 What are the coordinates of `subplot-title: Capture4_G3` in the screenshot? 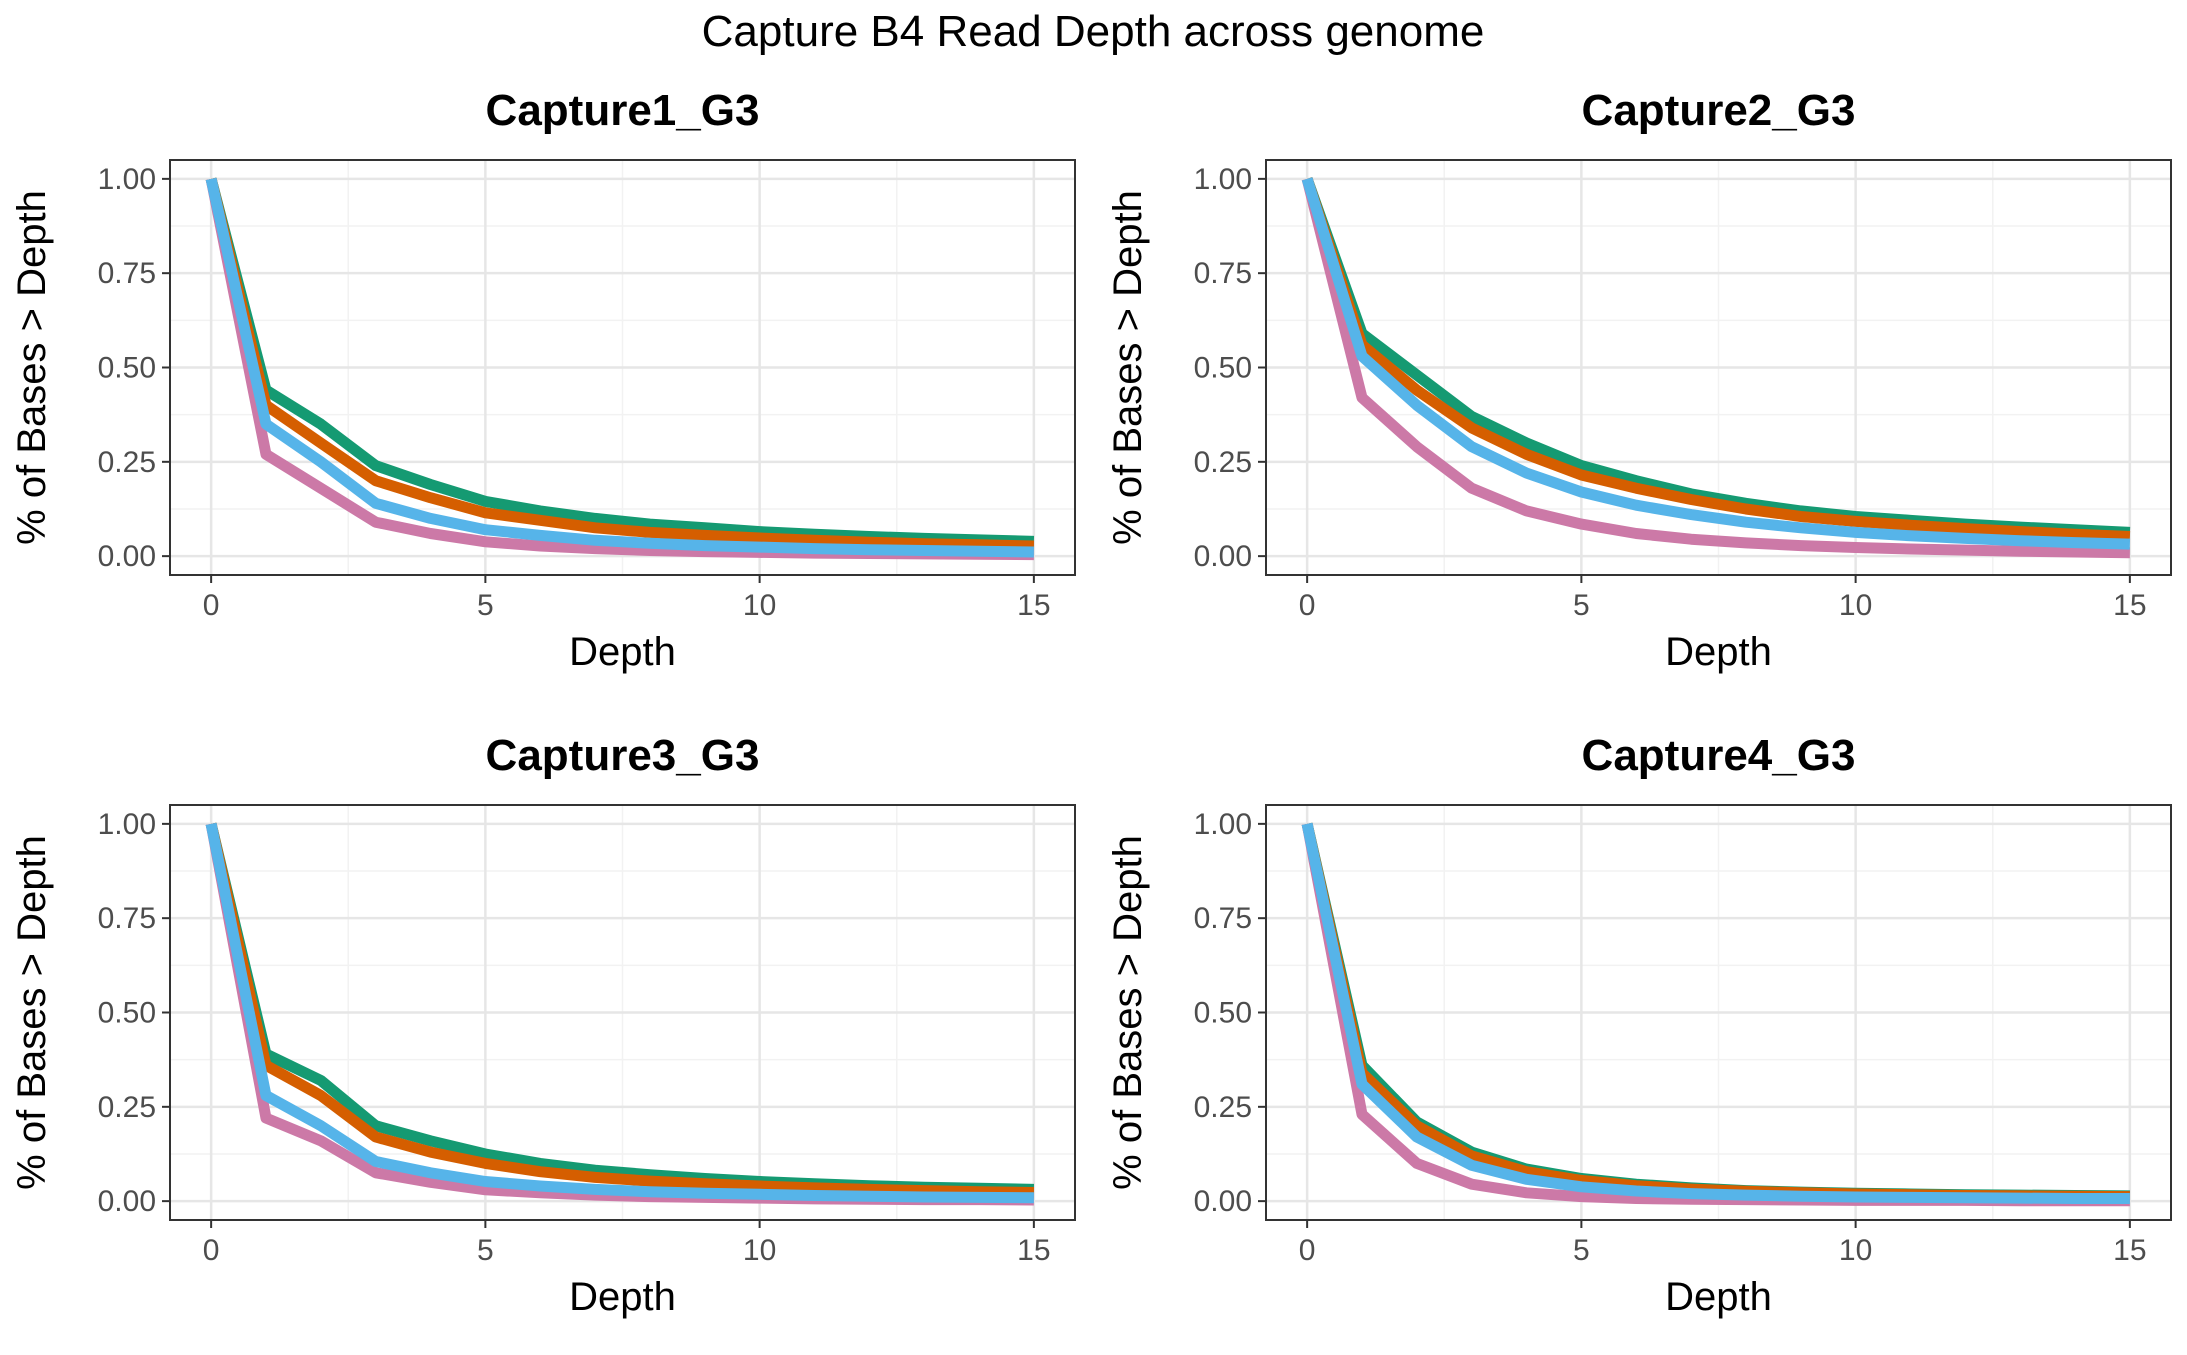 It's located at (1719, 755).